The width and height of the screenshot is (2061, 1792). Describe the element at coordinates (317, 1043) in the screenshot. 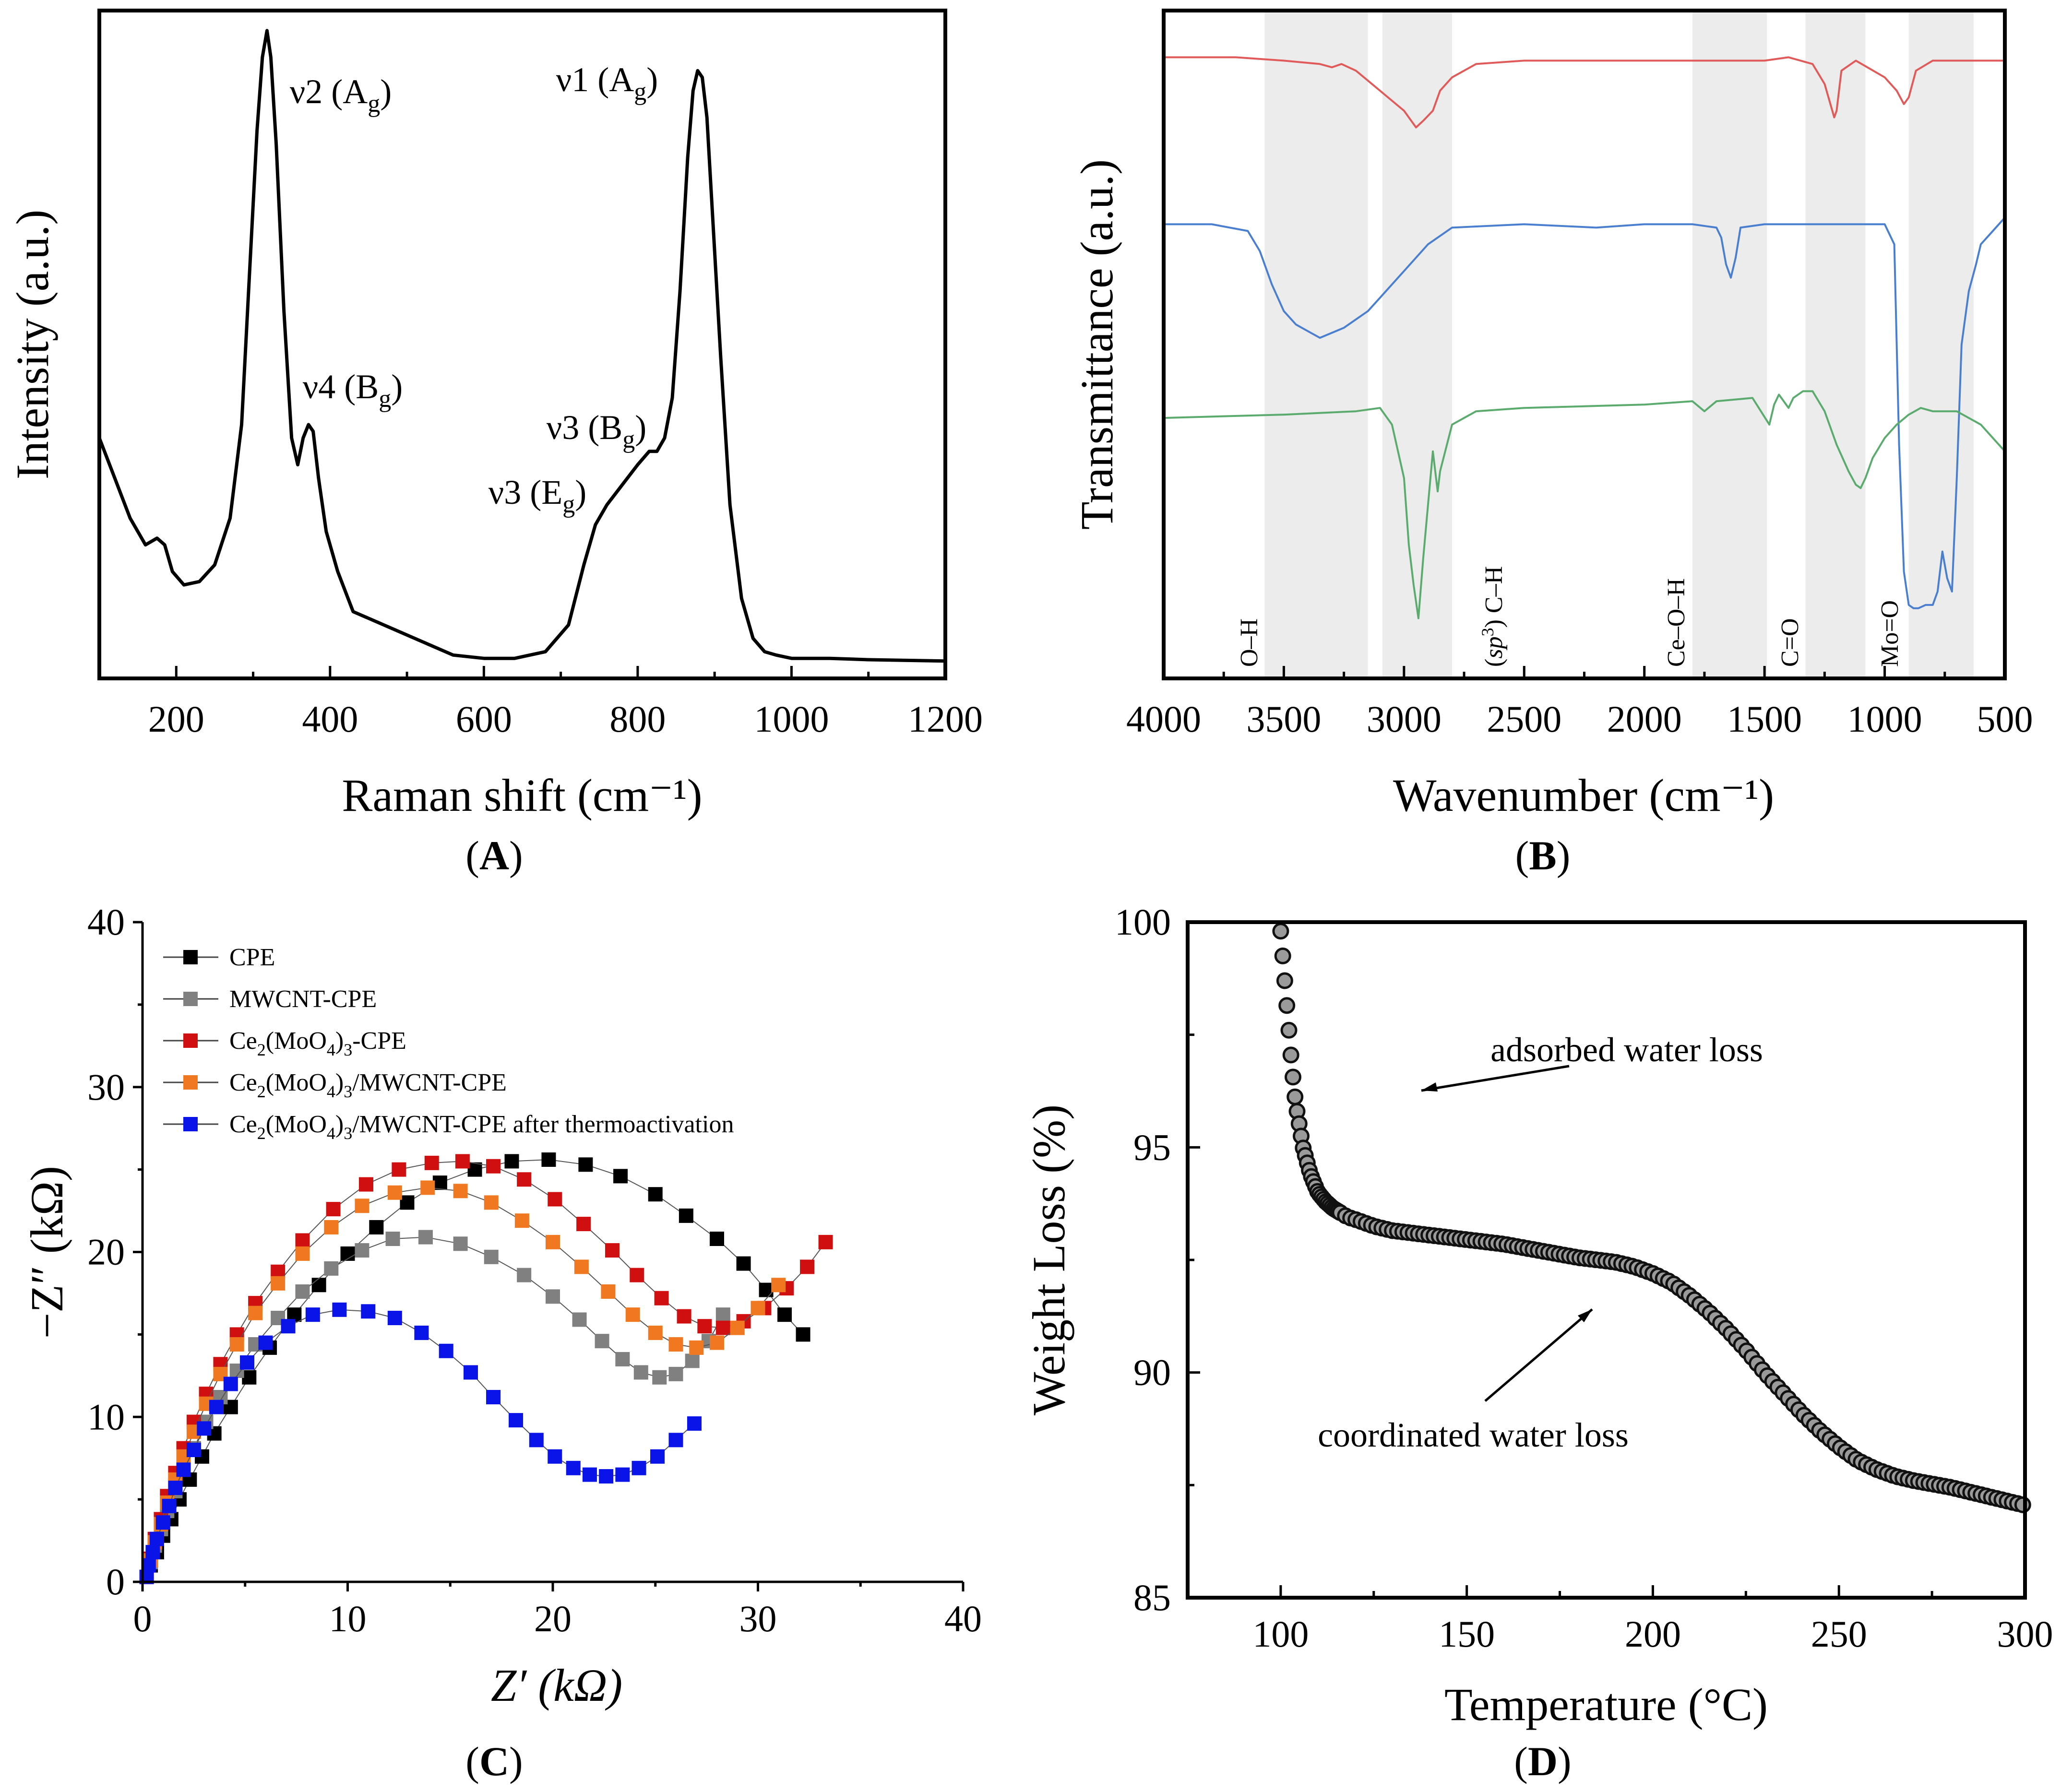

I see `panel-c-legend-label: Ce2(MoO4)3-CPE` at that location.